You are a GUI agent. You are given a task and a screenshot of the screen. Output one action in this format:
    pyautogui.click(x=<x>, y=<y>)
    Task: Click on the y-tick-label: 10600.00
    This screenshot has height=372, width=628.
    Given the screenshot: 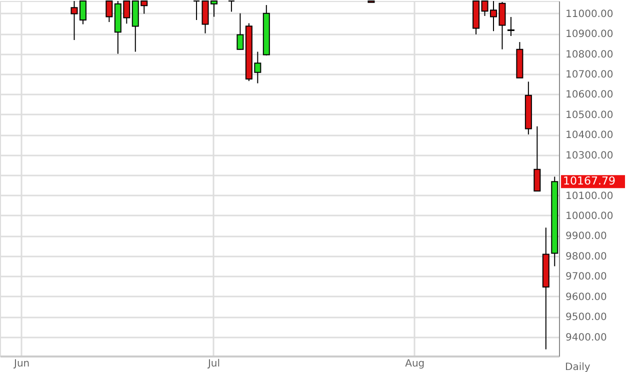 What is the action you would take?
    pyautogui.click(x=590, y=95)
    